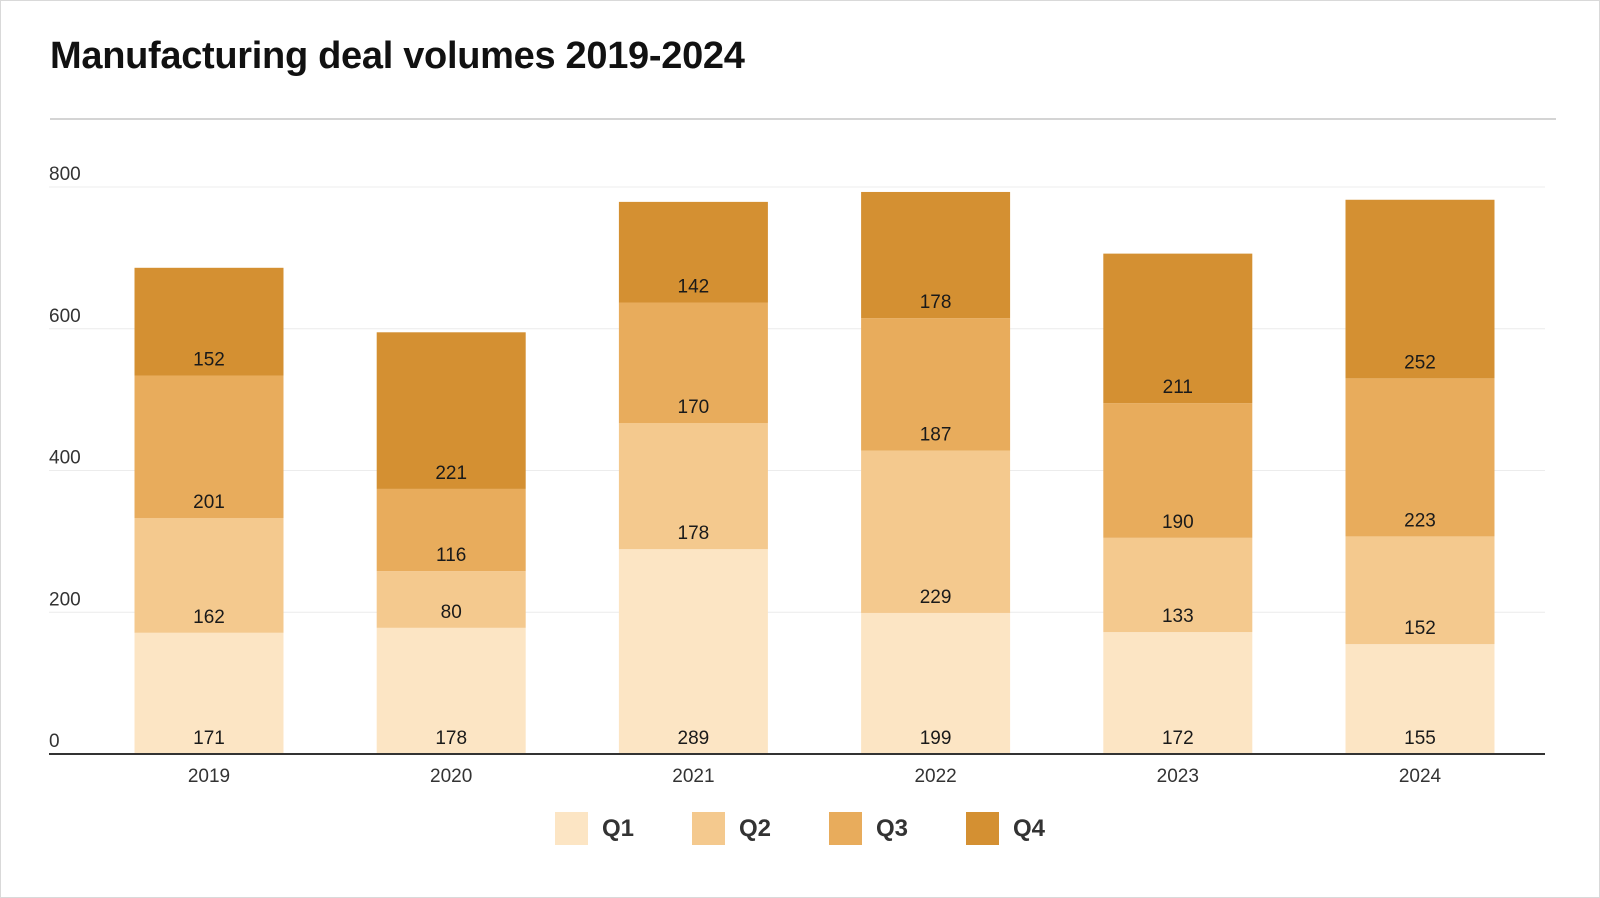 Image resolution: width=1600 pixels, height=898 pixels. What do you see at coordinates (936, 738) in the screenshot?
I see `data-label-q1-2022: 199` at bounding box center [936, 738].